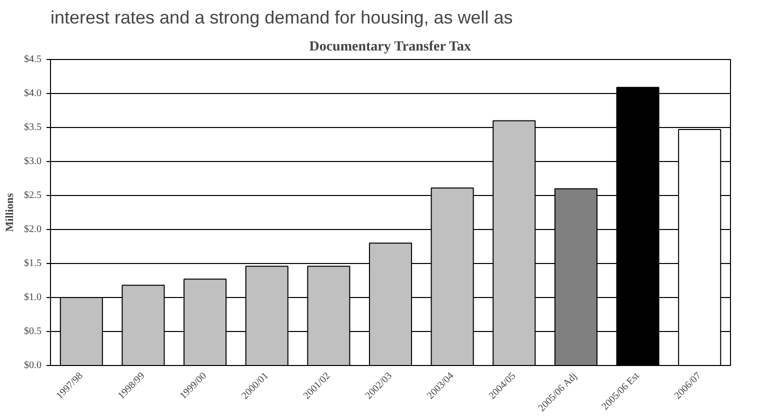 This screenshot has height=420, width=780. Describe the element at coordinates (33, 195) in the screenshot. I see `y-tick-label: $2.5` at that location.